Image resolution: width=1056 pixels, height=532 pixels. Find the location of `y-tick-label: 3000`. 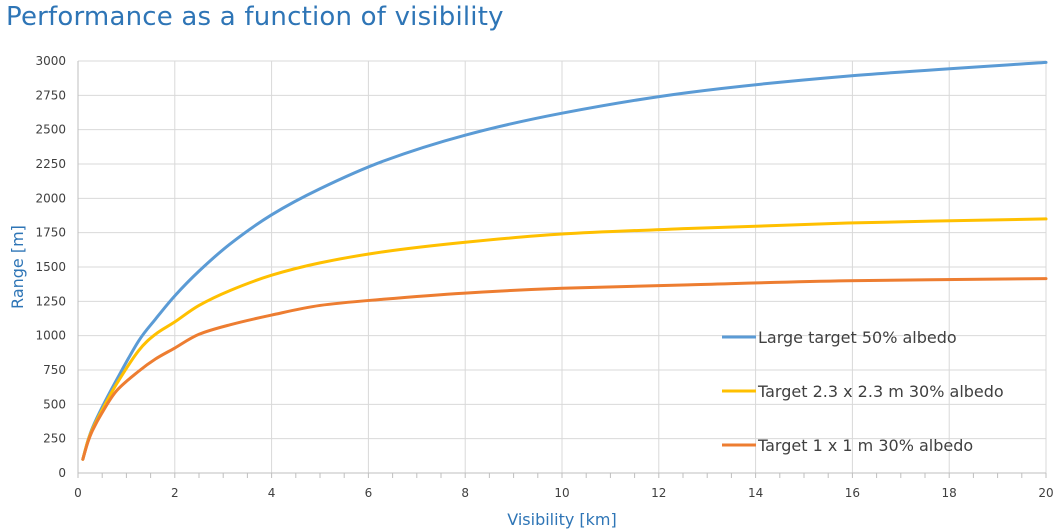

y-tick-label: 3000 is located at coordinates (50, 61).